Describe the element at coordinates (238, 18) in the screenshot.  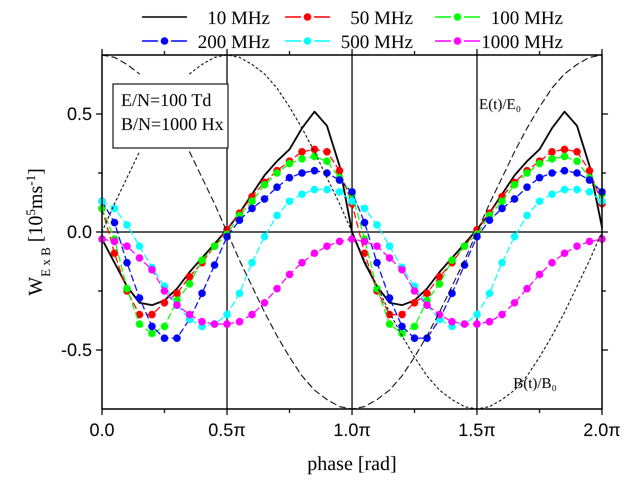
I see `legend-label: 10 MHz` at that location.